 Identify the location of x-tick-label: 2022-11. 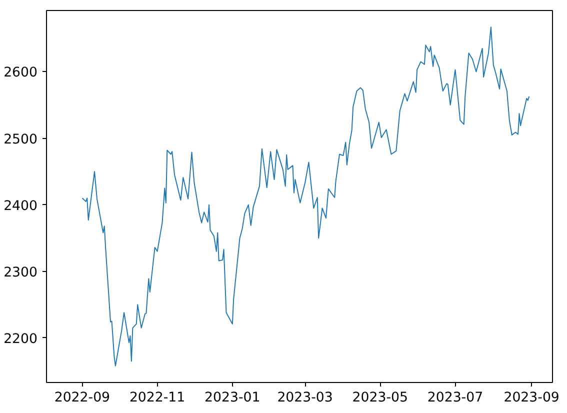
(157, 398).